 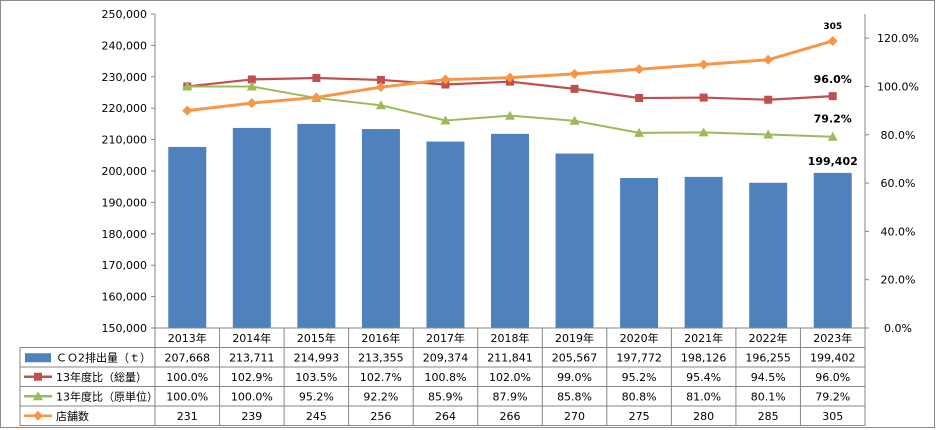 What do you see at coordinates (832, 377) in the screenshot?
I see `table-cell: 96.0%` at bounding box center [832, 377].